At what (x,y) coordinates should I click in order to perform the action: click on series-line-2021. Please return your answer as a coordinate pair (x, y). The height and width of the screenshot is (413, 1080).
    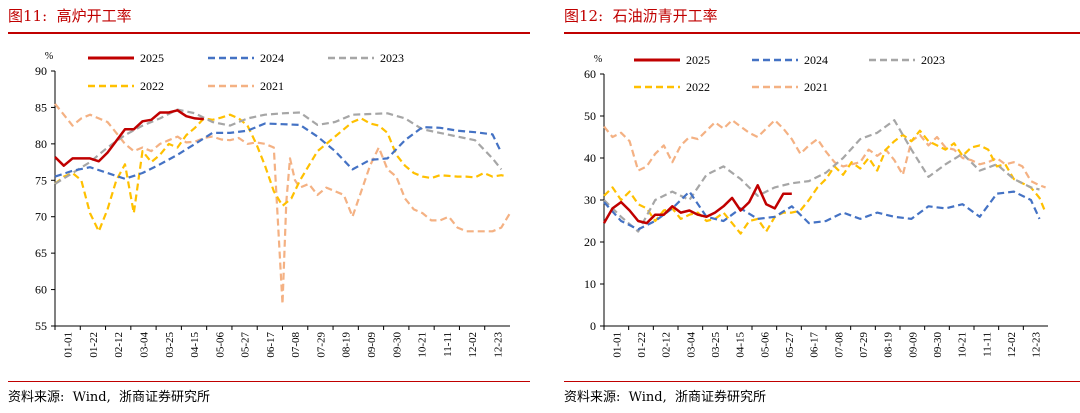
    Looking at the image, I should click on (824, 154).